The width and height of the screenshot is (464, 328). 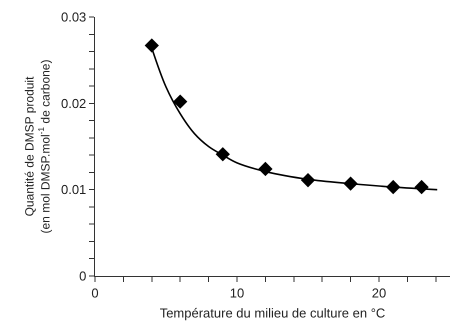 What do you see at coordinates (379, 293) in the screenshot?
I see `x-tick-label: 20` at bounding box center [379, 293].